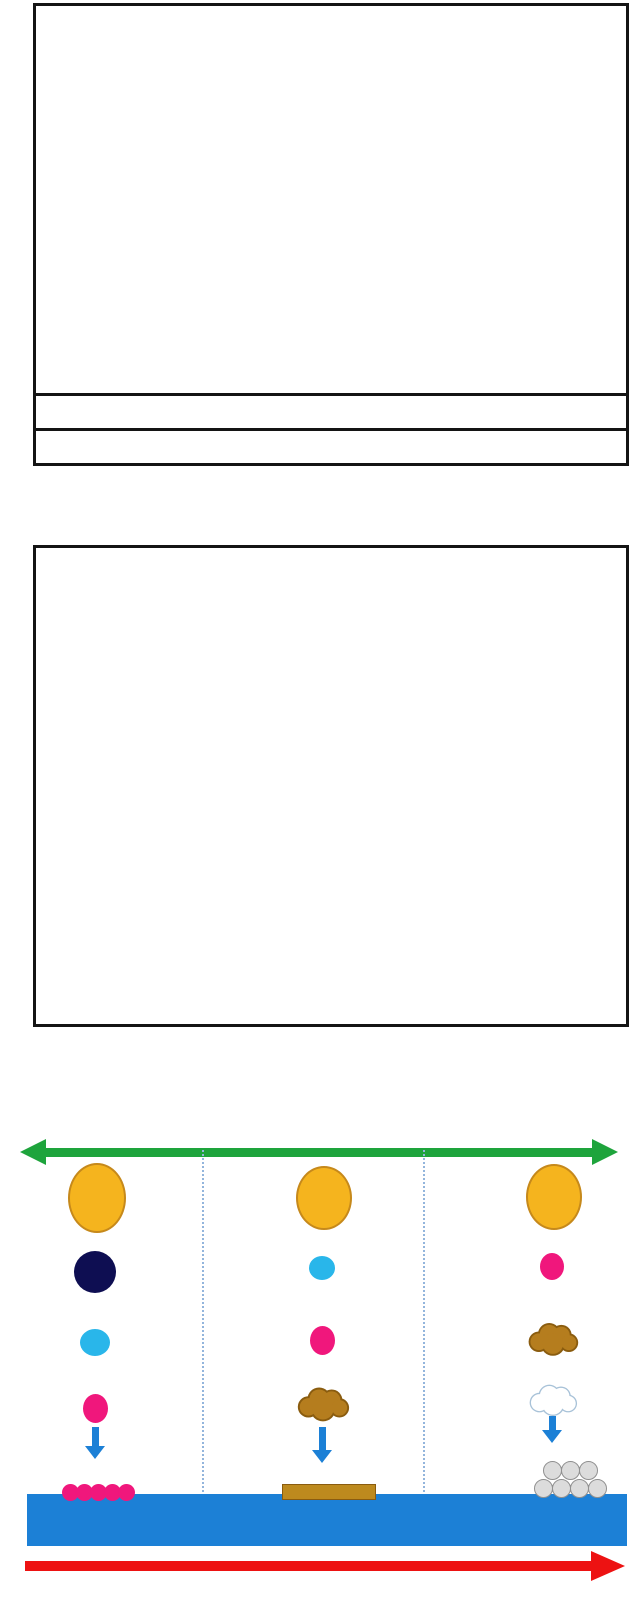  Describe the element at coordinates (327, 1520) in the screenshot. I see `substrate-bar` at that location.